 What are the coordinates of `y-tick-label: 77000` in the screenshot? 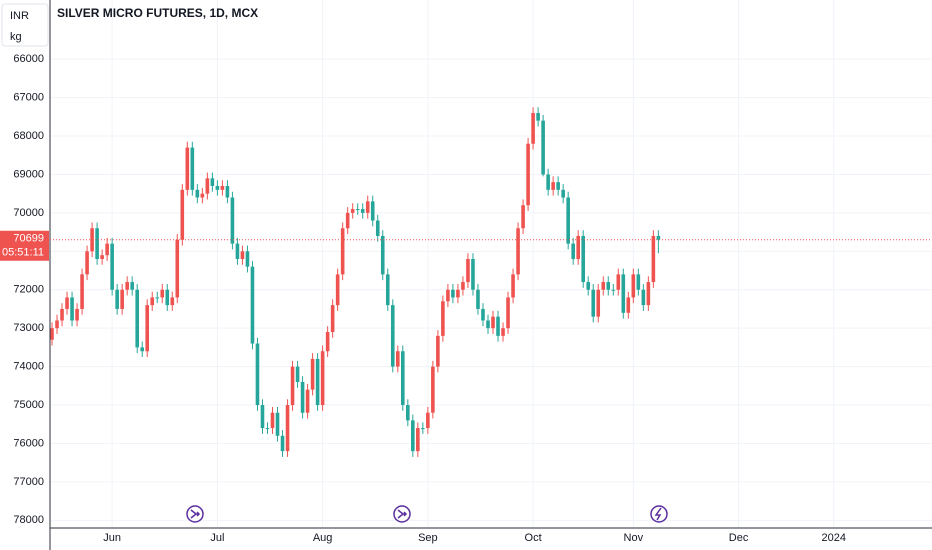 It's located at (28, 482).